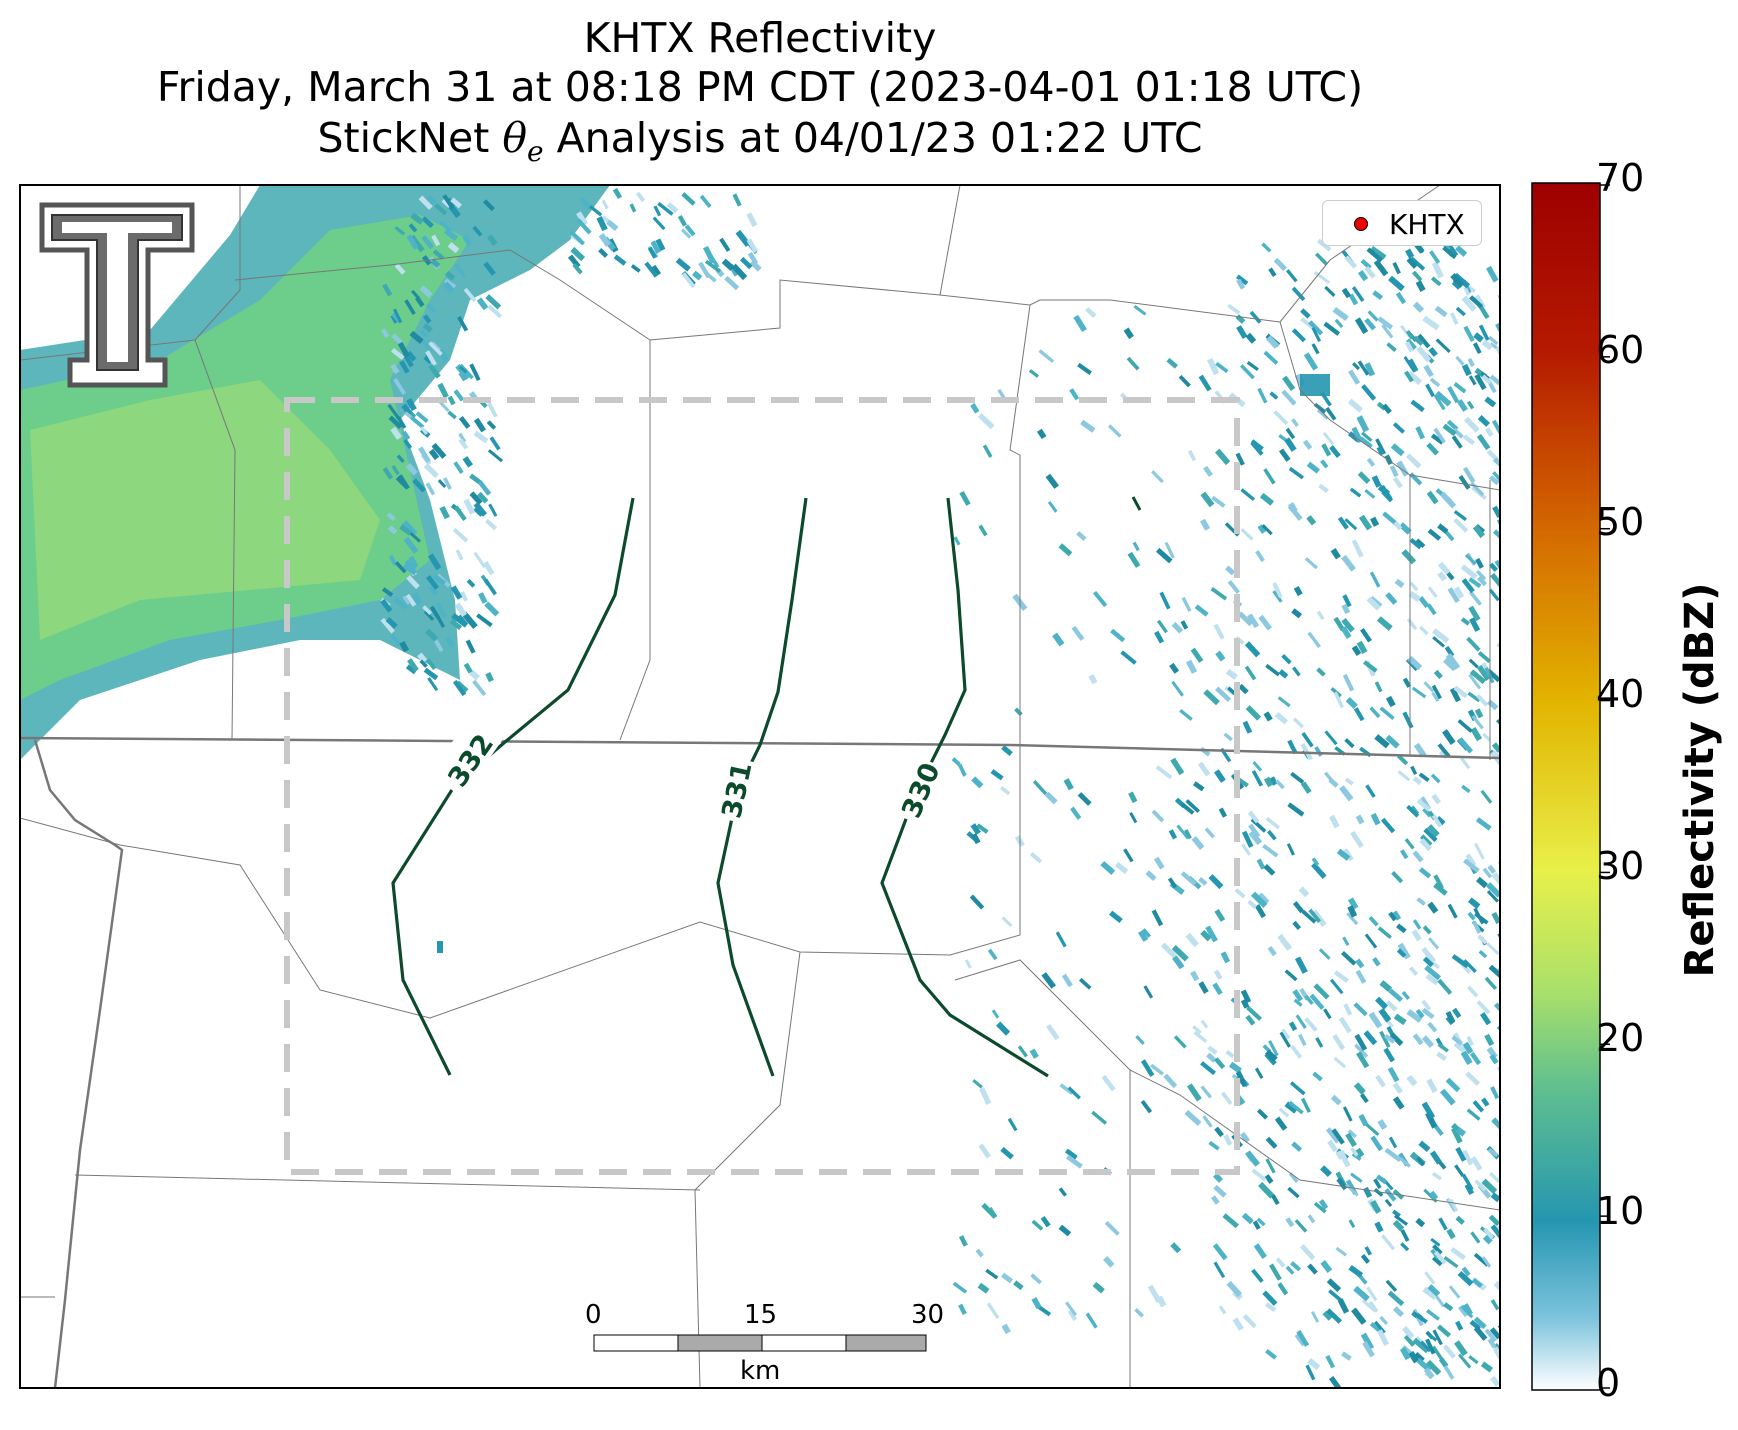 The width and height of the screenshot is (1738, 1430). Describe the element at coordinates (1608, 1383) in the screenshot. I see `cbar-tick-0: 0` at that location.